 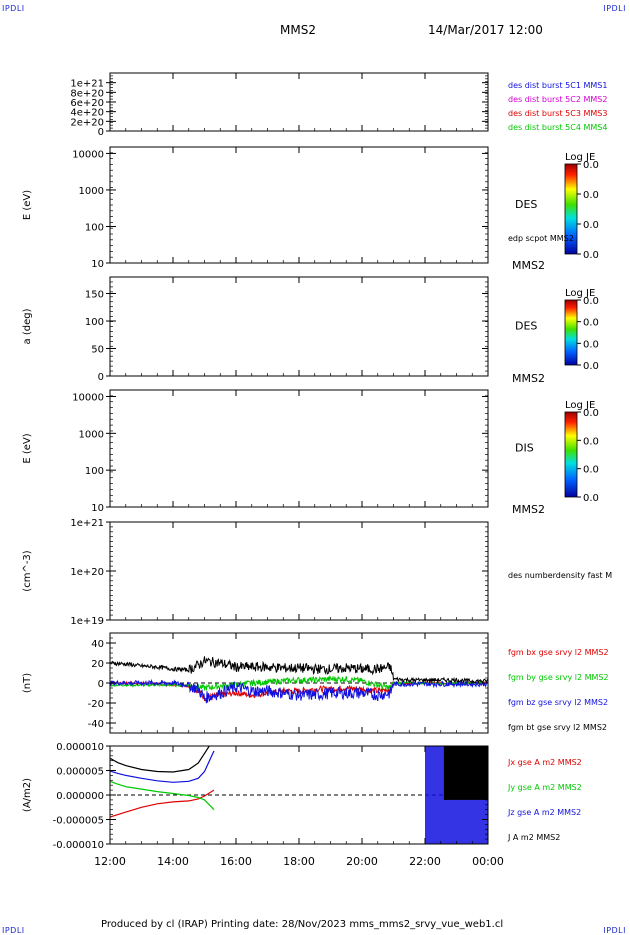 What do you see at coordinates (558, 677) in the screenshot?
I see `legend-entry: fgm by gse srvy l2 MMS2` at bounding box center [558, 677].